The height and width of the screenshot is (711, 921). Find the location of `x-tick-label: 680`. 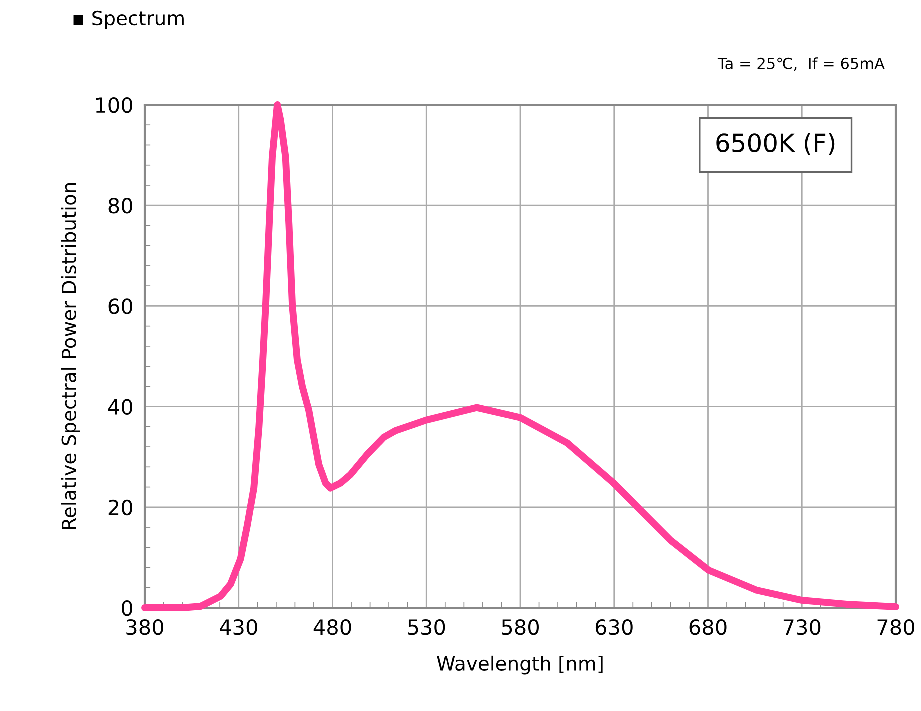

x-tick-label: 680 is located at coordinates (708, 627).